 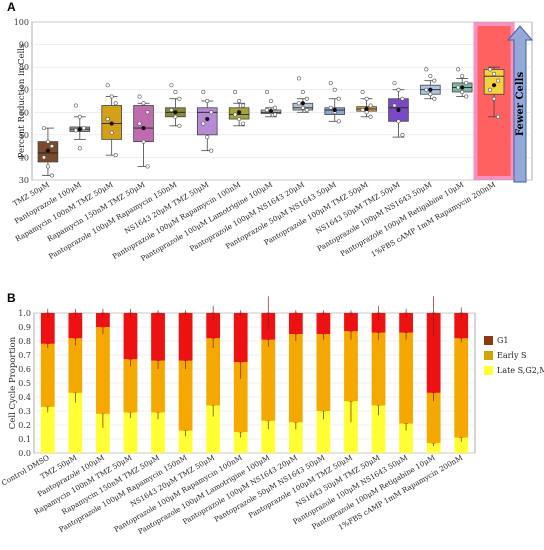 What do you see at coordinates (24, 180) in the screenshot?
I see `panel-a-y-tick-label: 30` at bounding box center [24, 180].